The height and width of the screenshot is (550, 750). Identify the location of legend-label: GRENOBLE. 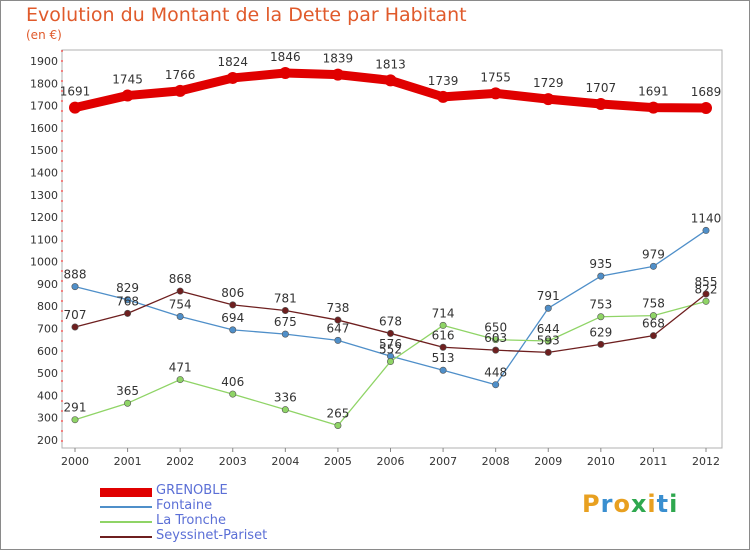
(192, 490).